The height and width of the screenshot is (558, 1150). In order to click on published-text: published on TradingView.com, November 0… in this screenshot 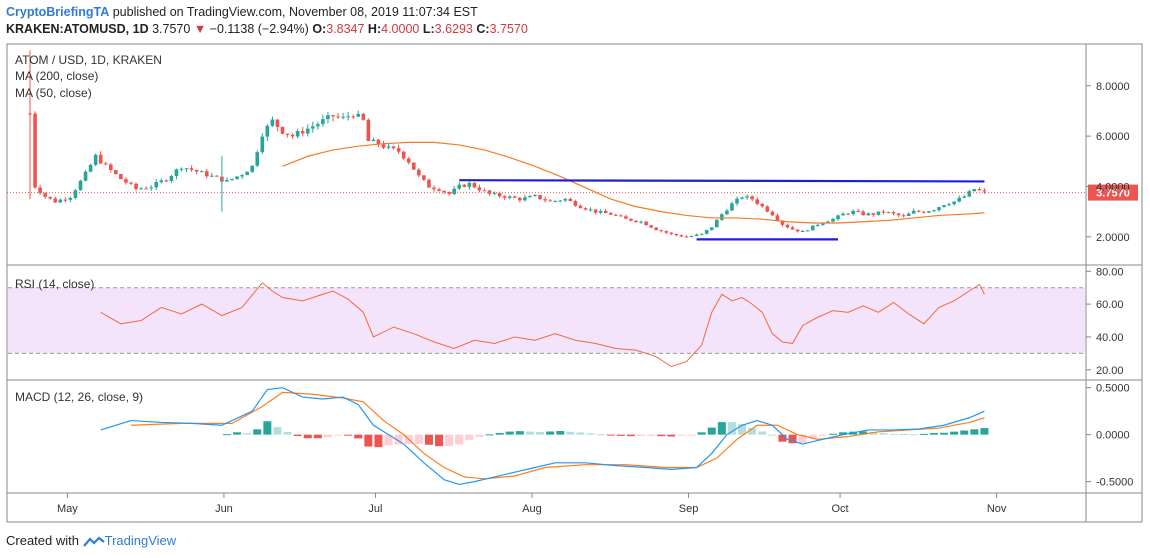, I will do `click(295, 12)`.